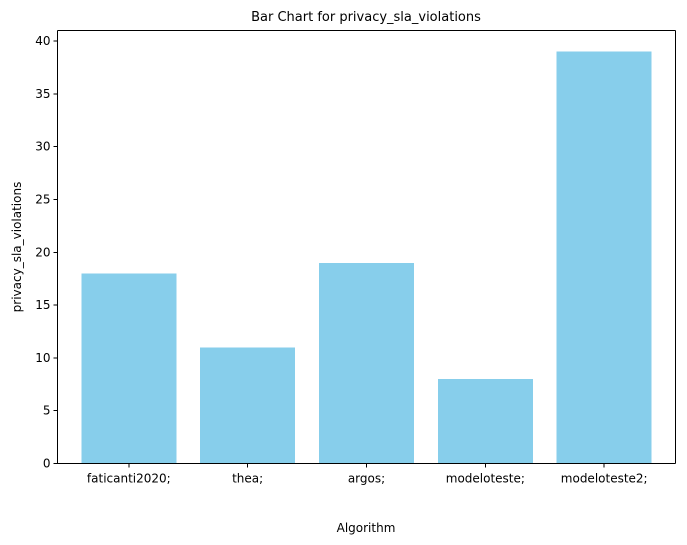  What do you see at coordinates (17, 247) in the screenshot?
I see `y-axis-label: privacy_sla_violations` at bounding box center [17, 247].